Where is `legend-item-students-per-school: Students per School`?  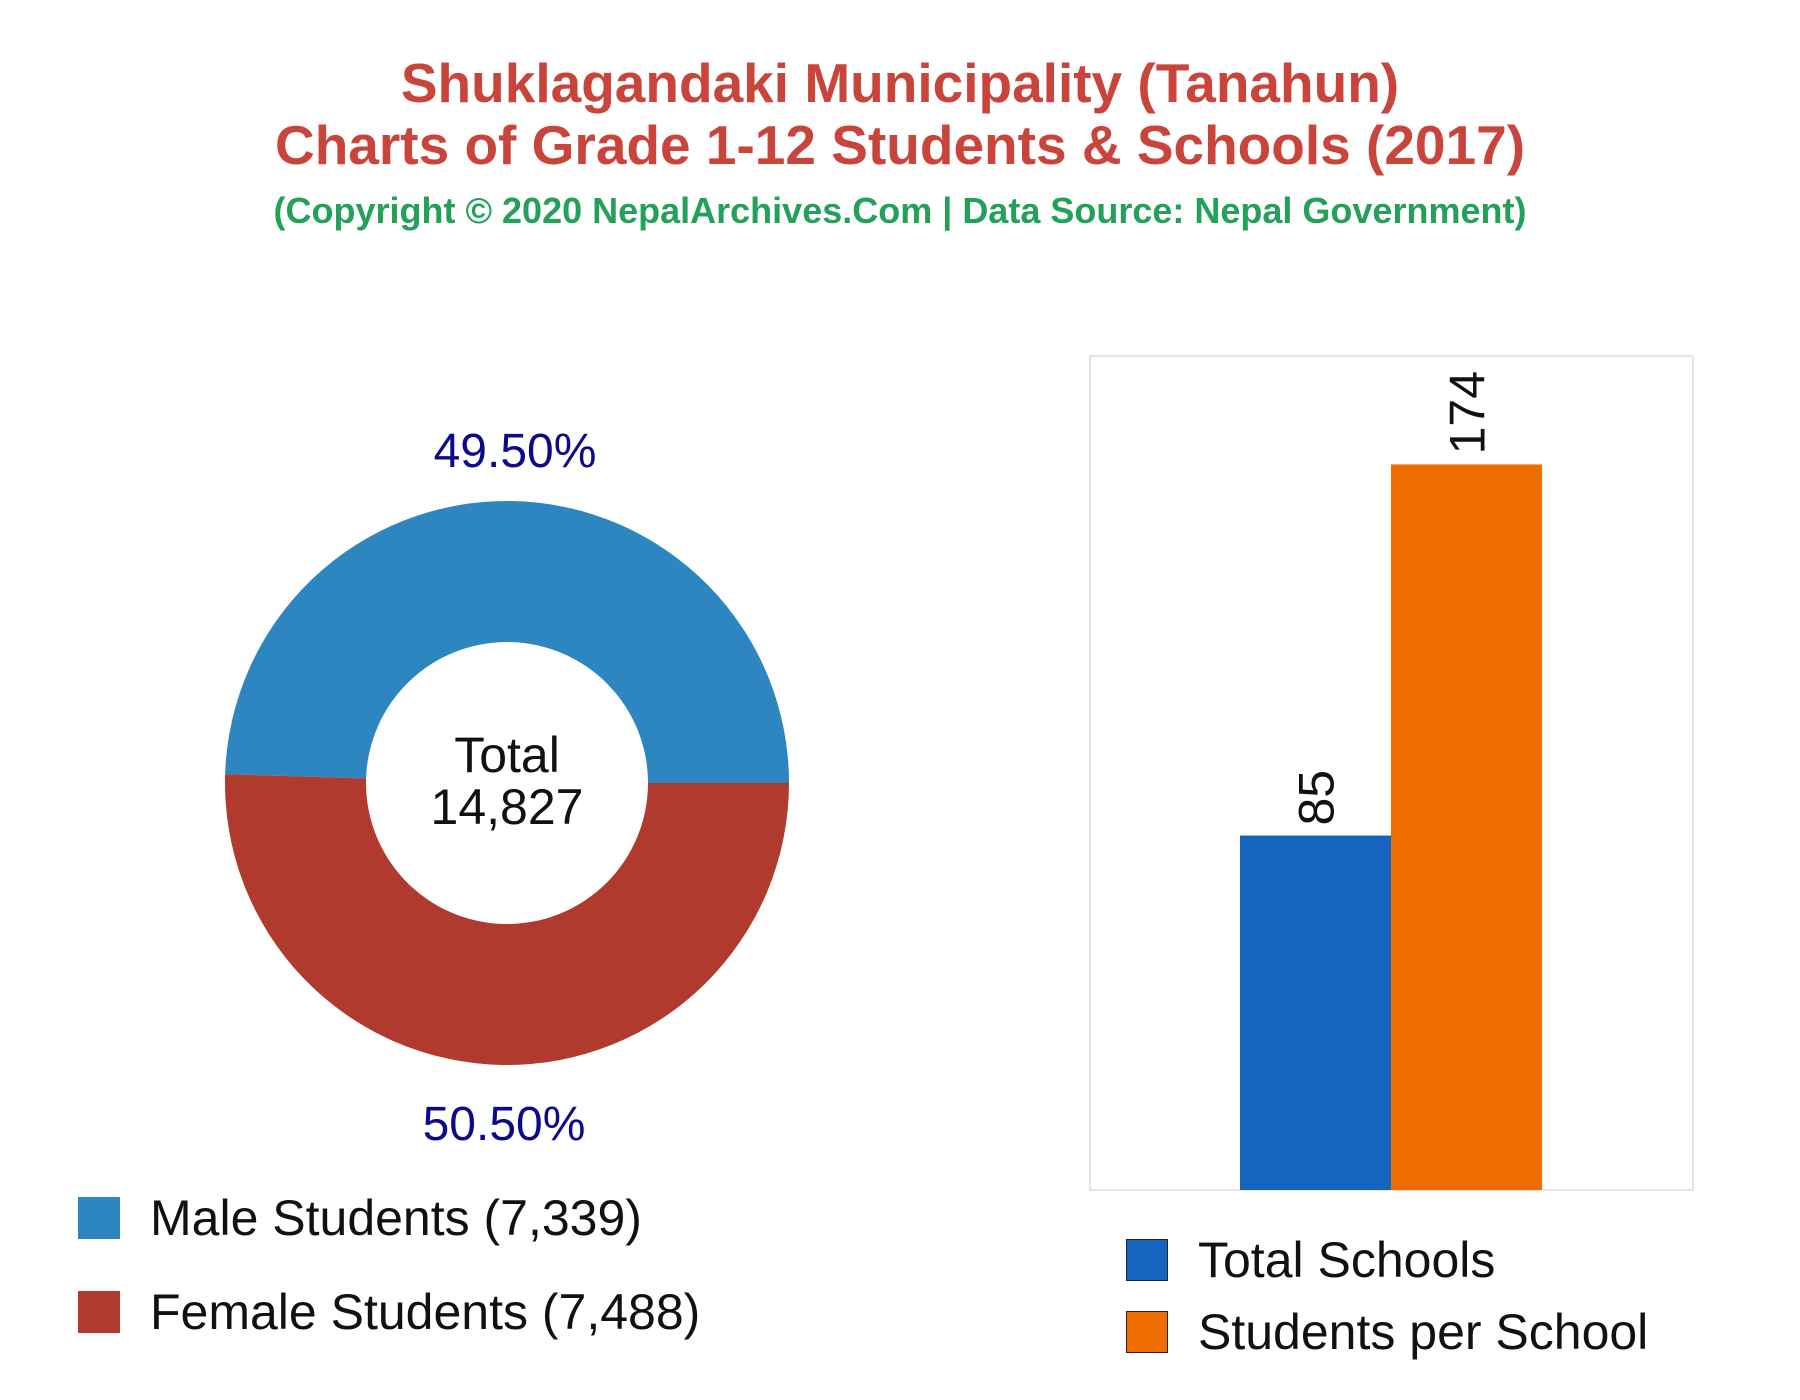 legend-item-students-per-school: Students per School is located at coordinates (1387, 1332).